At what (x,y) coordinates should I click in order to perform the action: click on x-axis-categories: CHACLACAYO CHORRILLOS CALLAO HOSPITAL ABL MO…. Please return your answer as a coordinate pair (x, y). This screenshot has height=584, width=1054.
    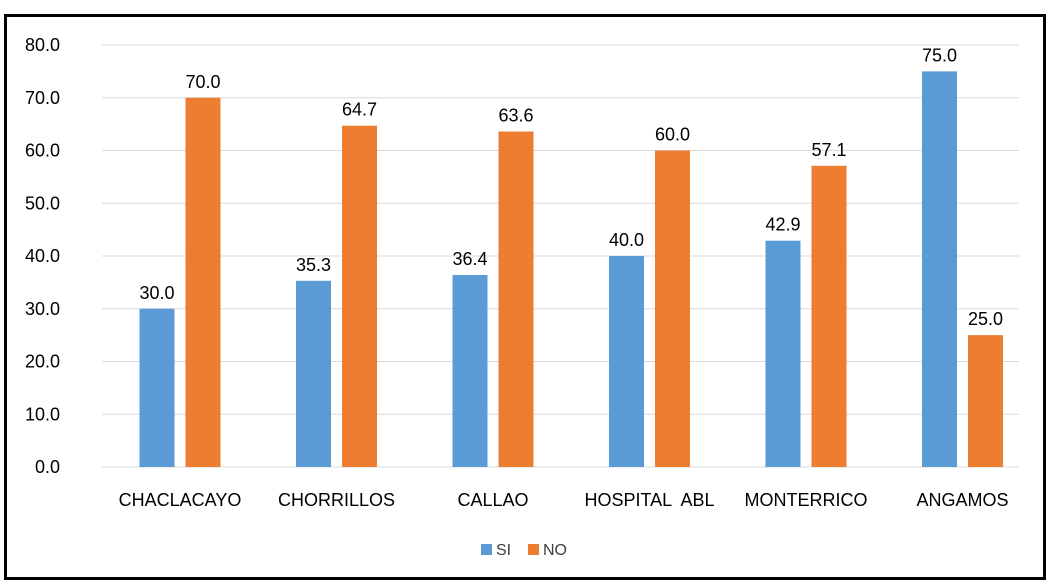
    Looking at the image, I should click on (564, 500).